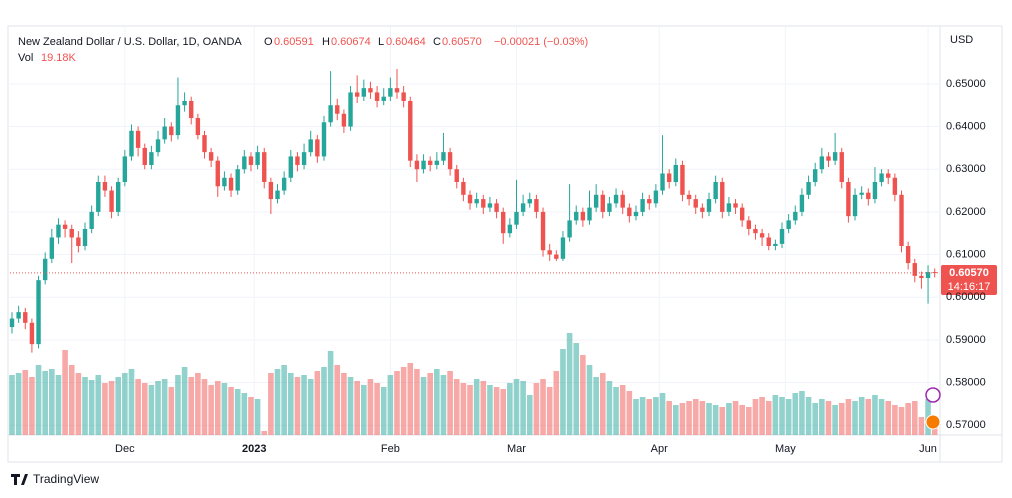  What do you see at coordinates (966, 382) in the screenshot?
I see `y-tick-label: 0.58000` at bounding box center [966, 382].